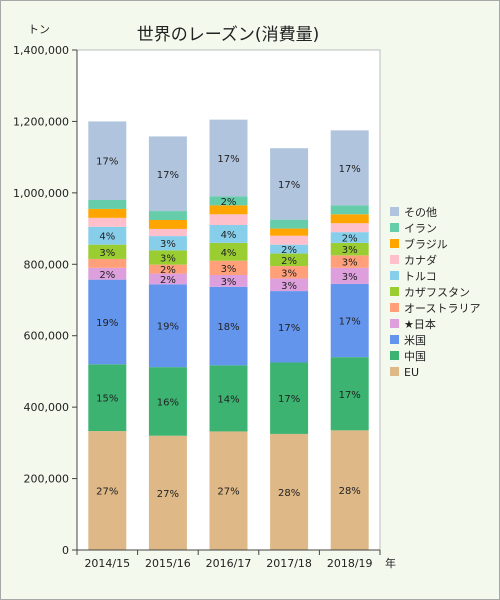 Image resolution: width=500 pixels, height=600 pixels. I want to click on x-axis-unit-label: 年, so click(390, 563).